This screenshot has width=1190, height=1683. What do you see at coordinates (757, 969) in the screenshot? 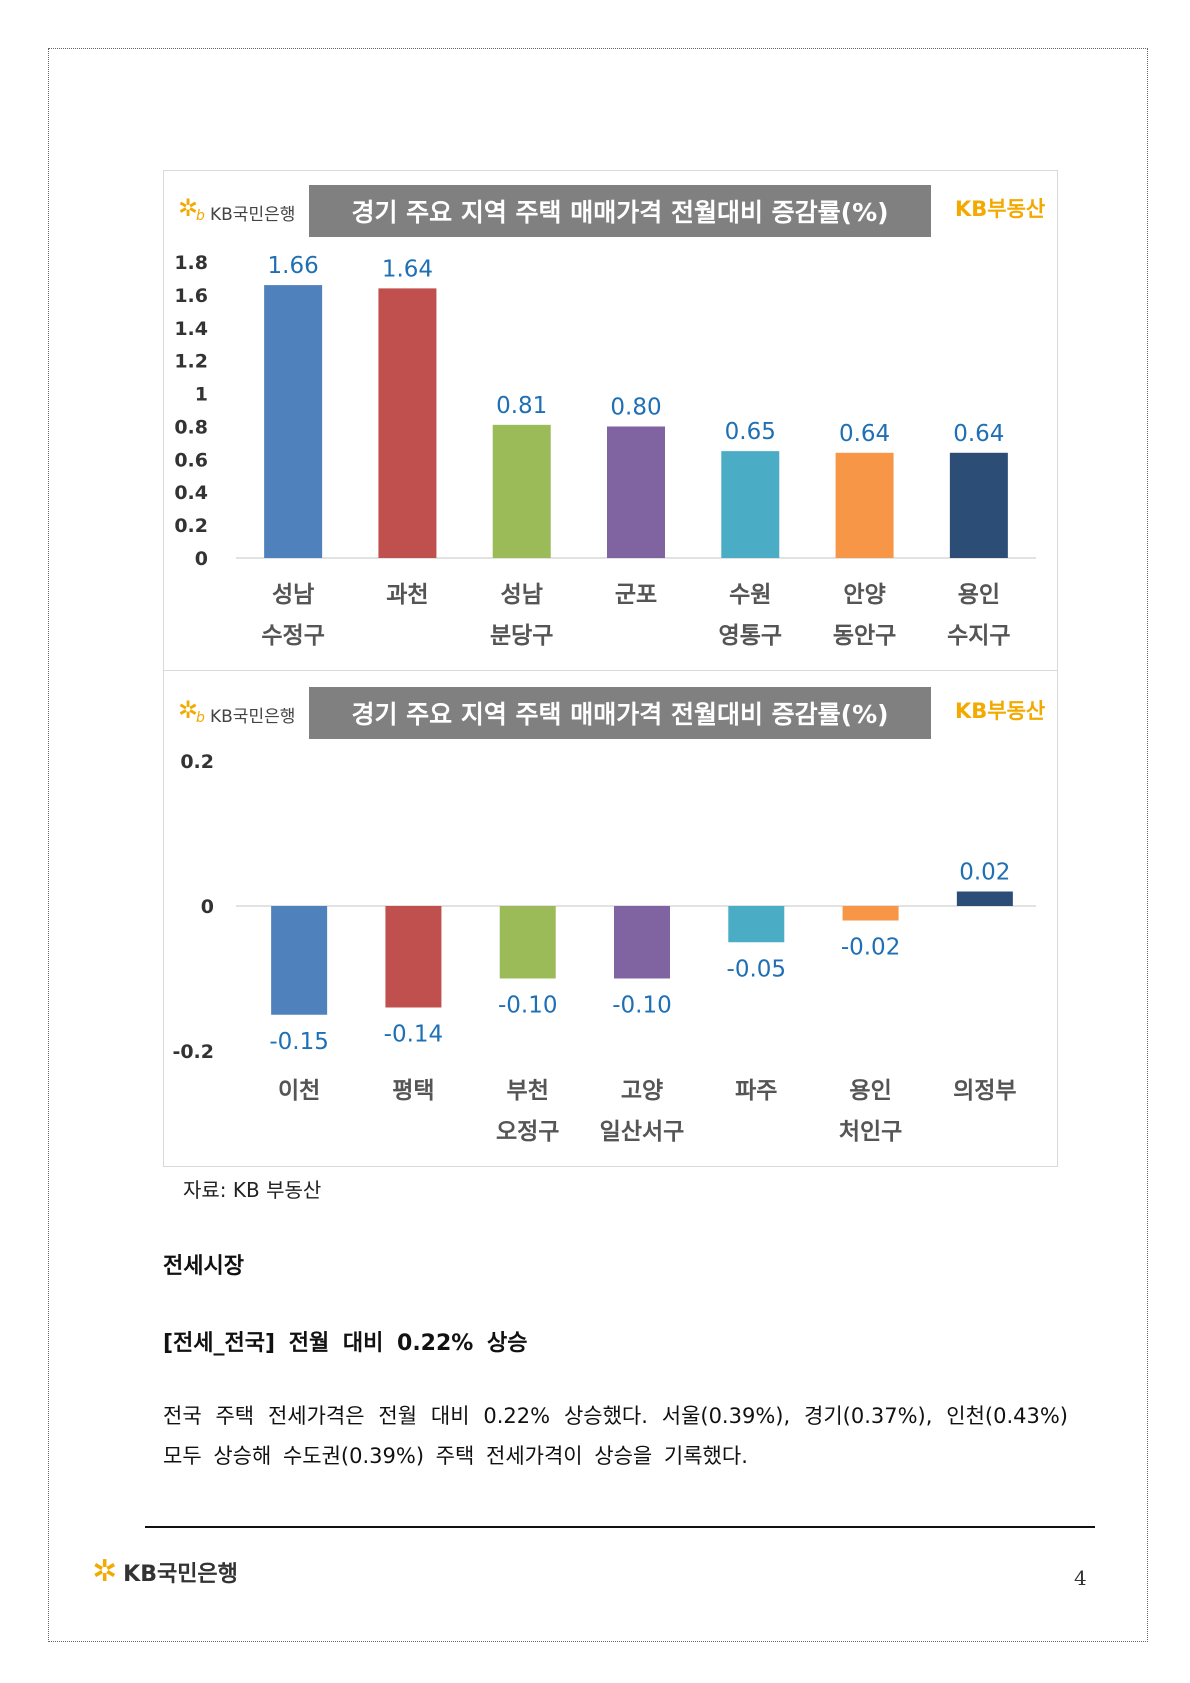
I see `data-label: -0.05` at bounding box center [757, 969].